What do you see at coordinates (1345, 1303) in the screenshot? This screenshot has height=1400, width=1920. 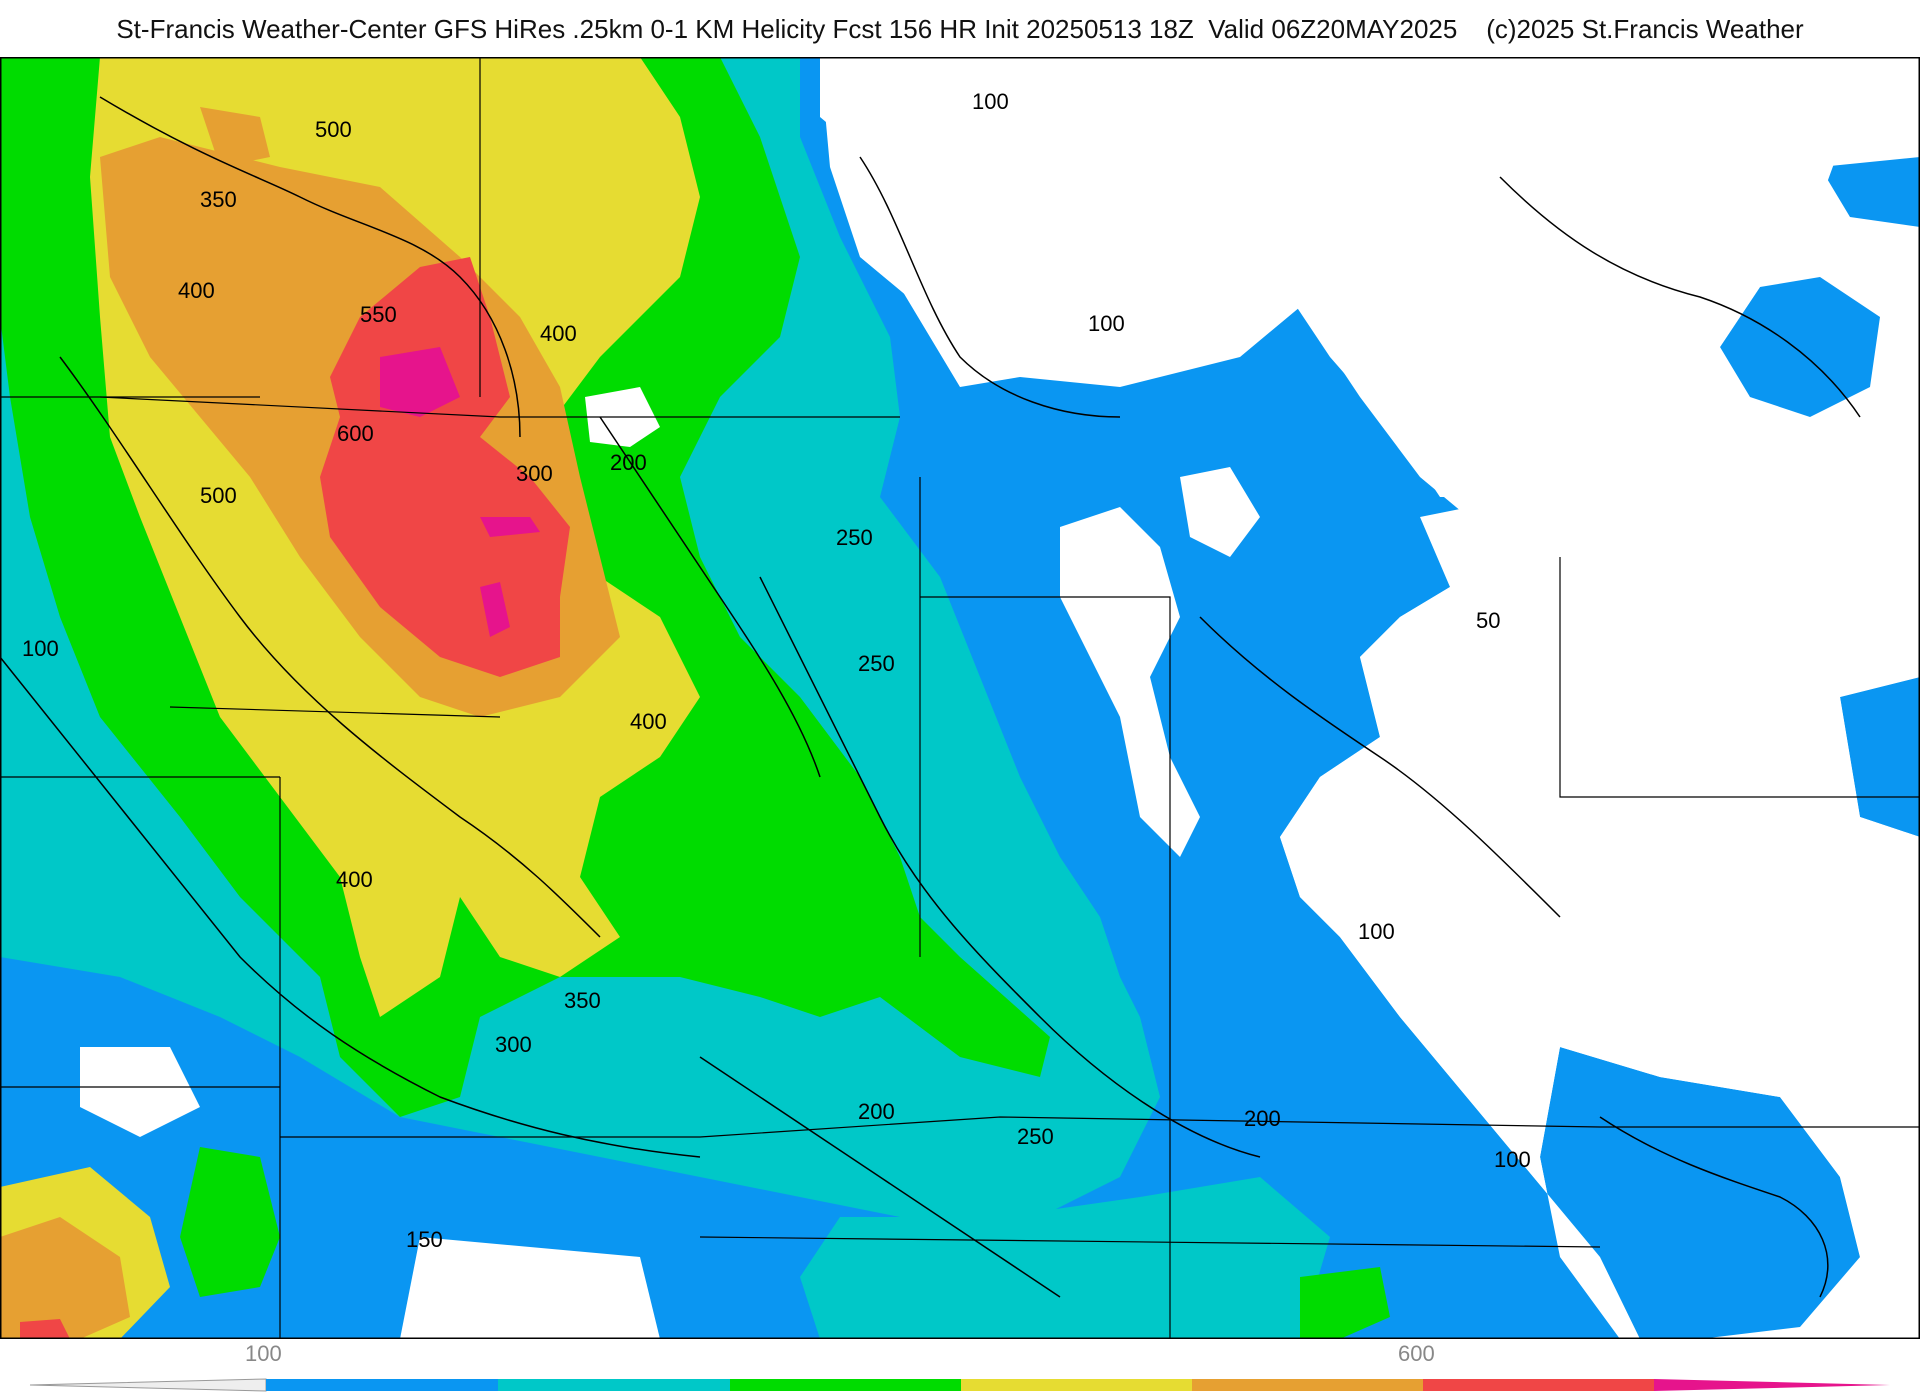 I see `field-300-south` at bounding box center [1345, 1303].